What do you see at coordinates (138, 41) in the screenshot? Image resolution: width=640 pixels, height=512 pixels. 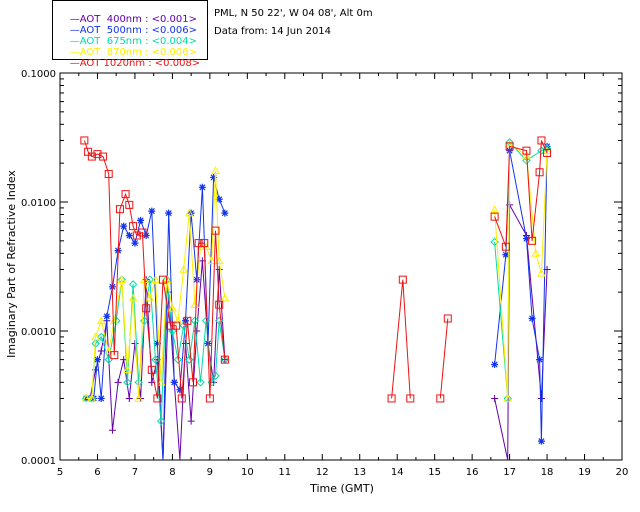 I see `legend-label-675nm: AOT 675nm : <0.004>` at bounding box center [138, 41].